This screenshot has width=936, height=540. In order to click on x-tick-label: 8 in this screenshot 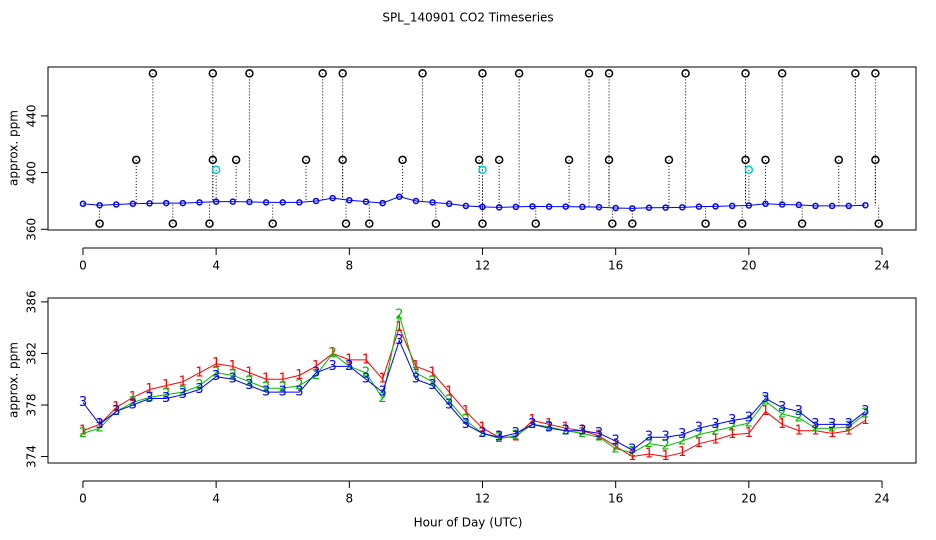, I will do `click(349, 499)`.